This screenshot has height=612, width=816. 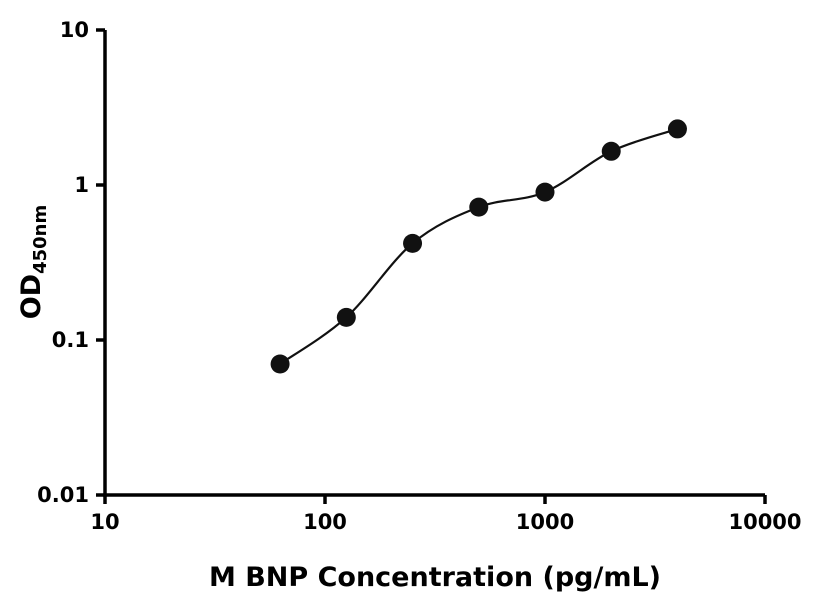 What do you see at coordinates (63, 495) in the screenshot?
I see `y-tick-label: 0.01` at bounding box center [63, 495].